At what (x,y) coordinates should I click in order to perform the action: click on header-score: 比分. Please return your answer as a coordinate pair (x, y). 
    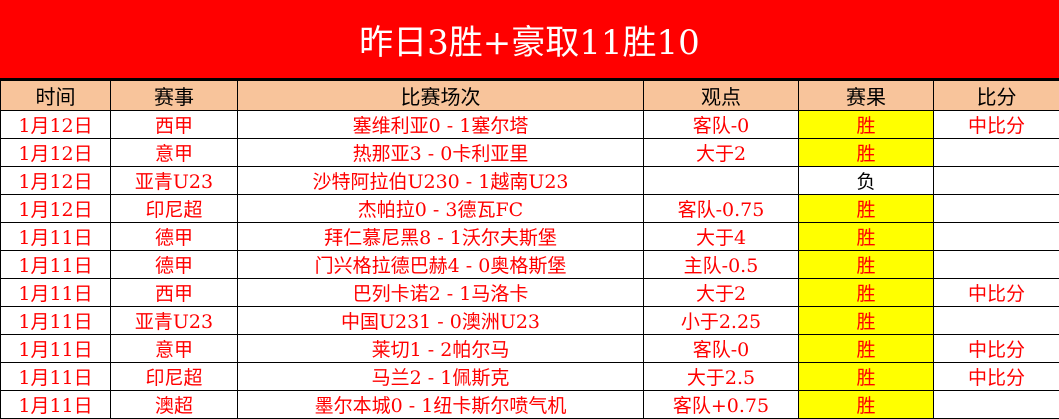
    Looking at the image, I should click on (996, 96).